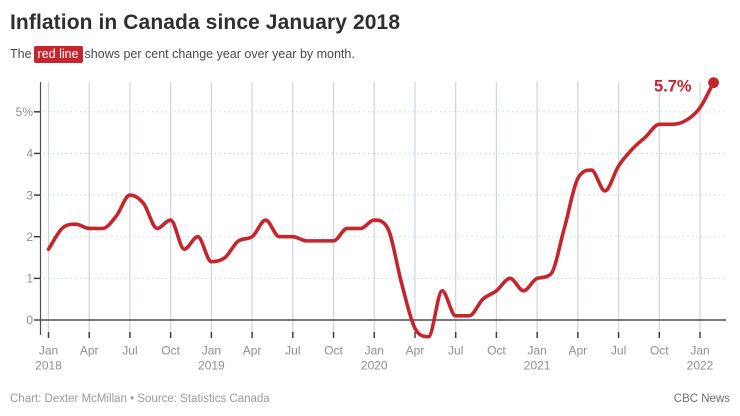  What do you see at coordinates (537, 366) in the screenshot?
I see `x-year-label: 2021` at bounding box center [537, 366].